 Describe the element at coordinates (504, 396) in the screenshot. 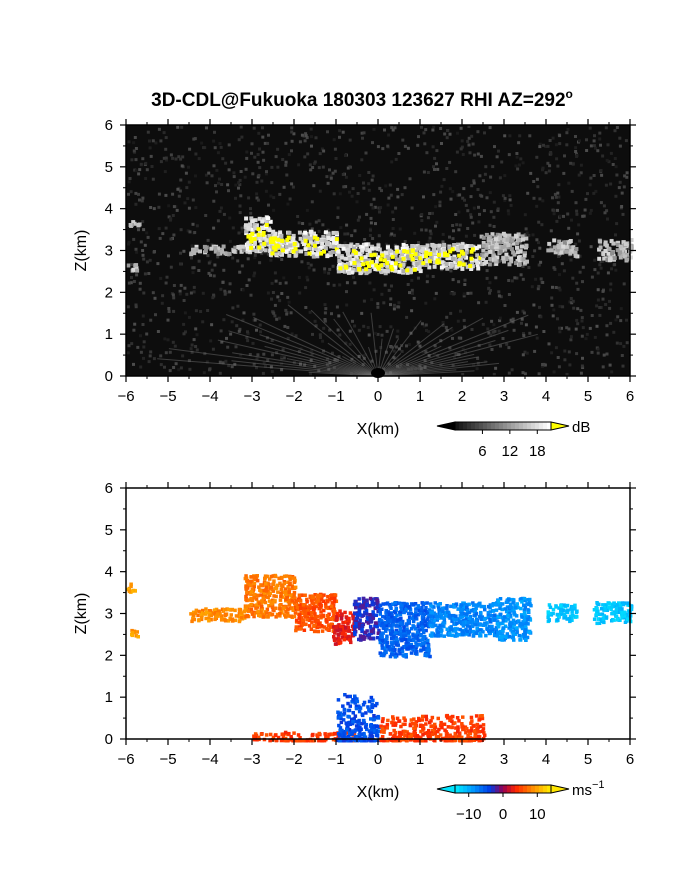

I see `x-tick-label: 3` at that location.